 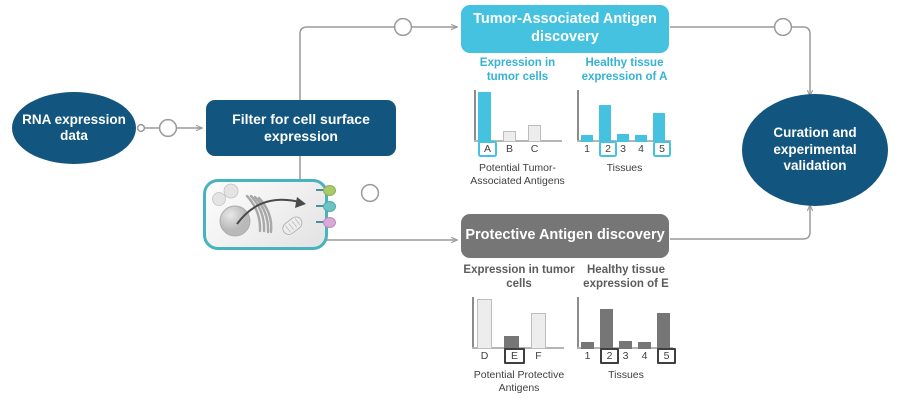 I want to click on chart-title: Healthy tissue expression of E, so click(x=626, y=277).